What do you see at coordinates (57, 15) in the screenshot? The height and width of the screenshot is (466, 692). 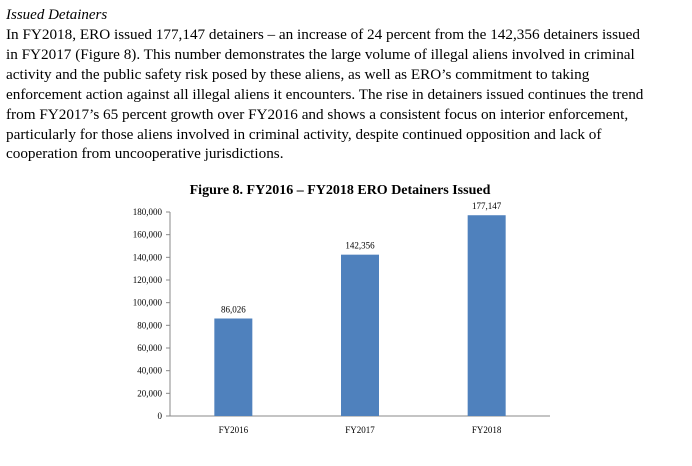 I see `section-heading: Issued Detainers` at bounding box center [57, 15].